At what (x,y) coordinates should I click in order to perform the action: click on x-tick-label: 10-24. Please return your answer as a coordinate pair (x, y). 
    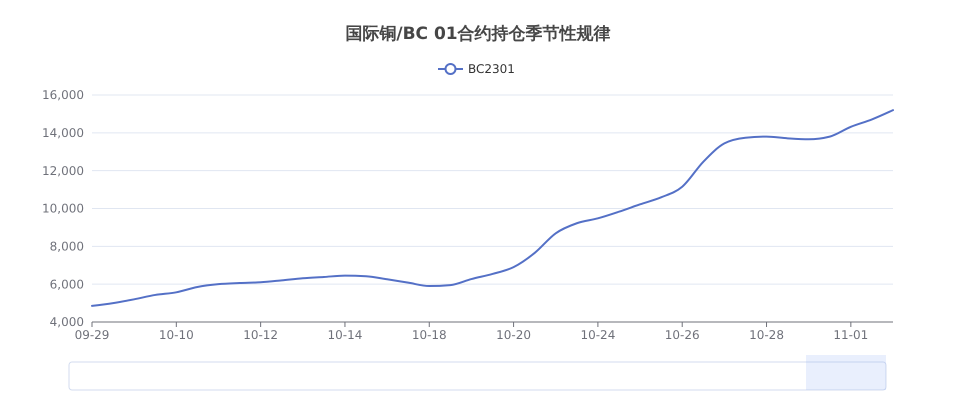
    Looking at the image, I should click on (598, 335).